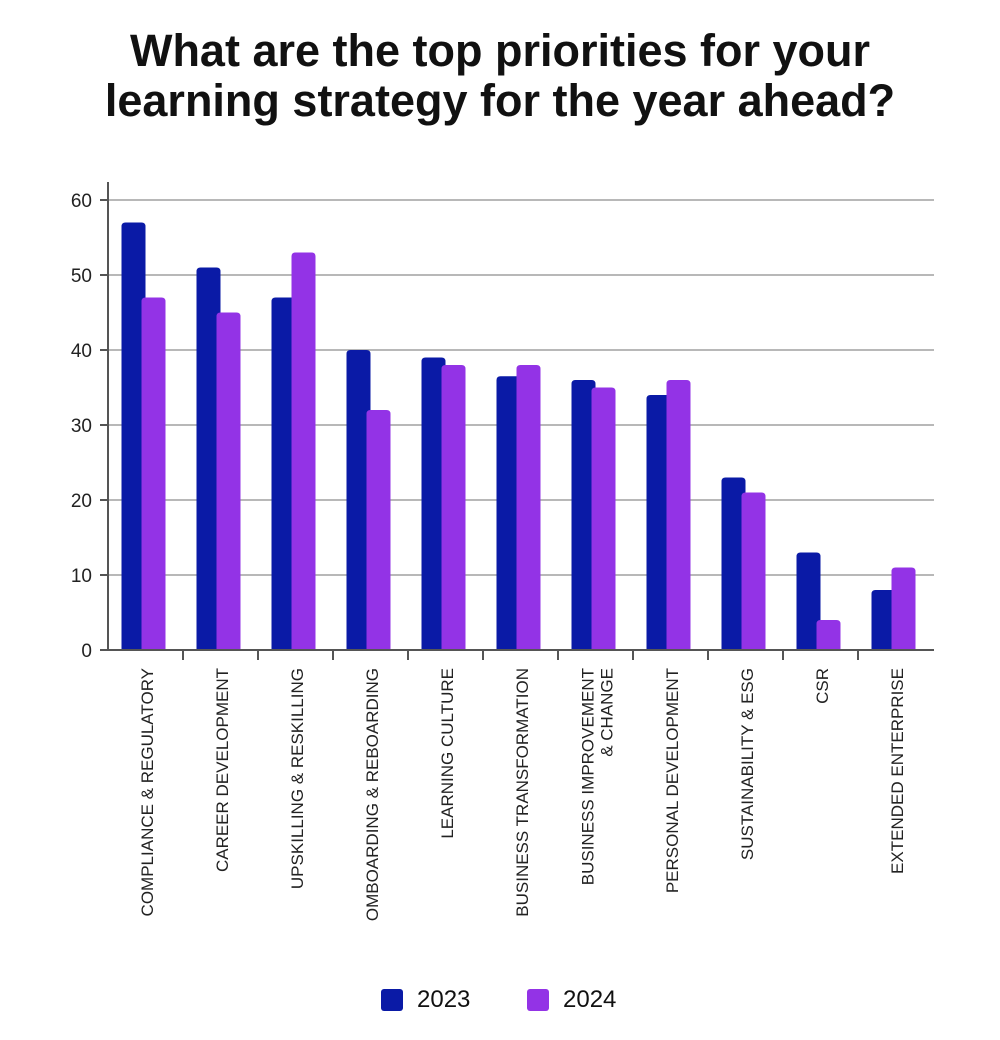 This screenshot has height=1040, width=1000. I want to click on x-category-label: CSR, so click(822, 686).